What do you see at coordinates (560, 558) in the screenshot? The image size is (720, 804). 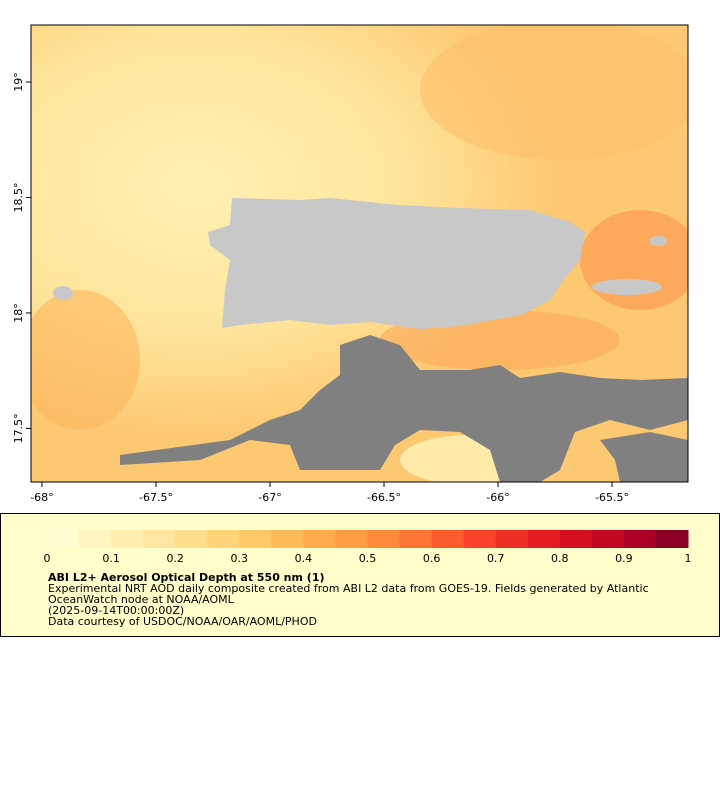 I see `colorbar-tick-label: 0.8` at bounding box center [560, 558].